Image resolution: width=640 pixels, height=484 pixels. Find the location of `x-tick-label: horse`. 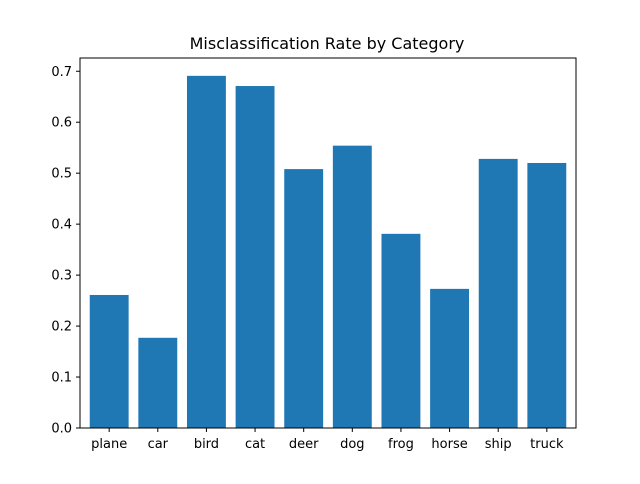

x-tick-label: horse is located at coordinates (449, 444).